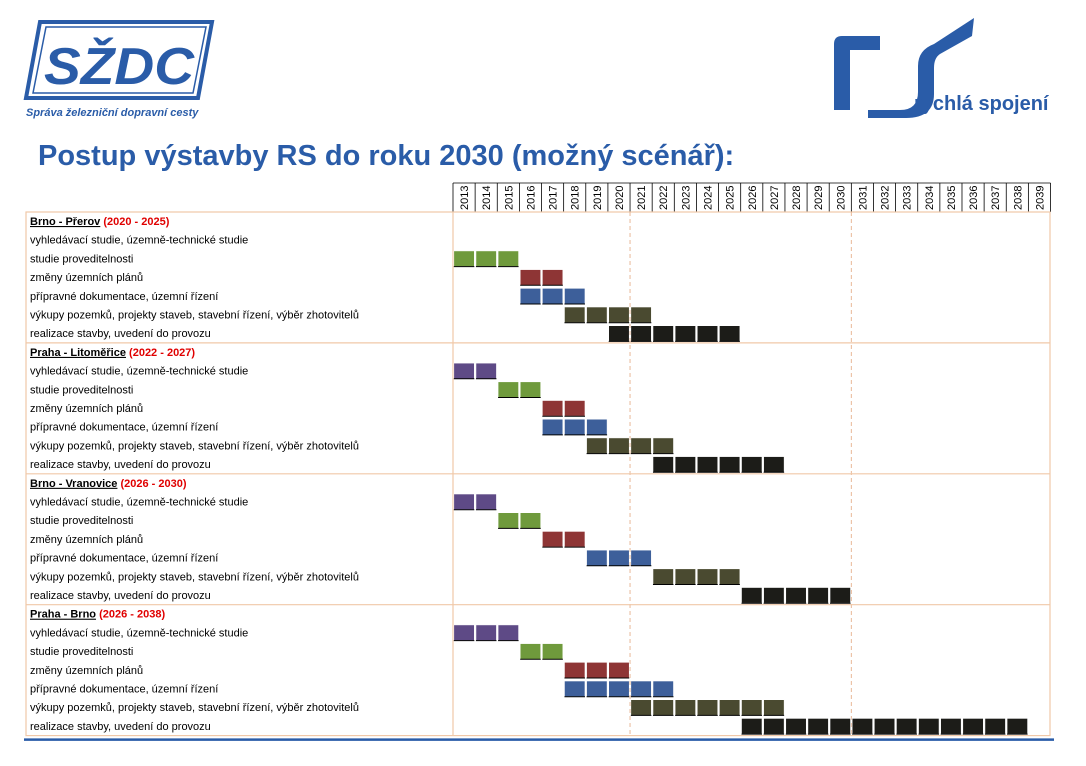 The height and width of the screenshot is (766, 1086). Describe the element at coordinates (65, 222) in the screenshot. I see `segment-name: Brno - Přerov` at that location.